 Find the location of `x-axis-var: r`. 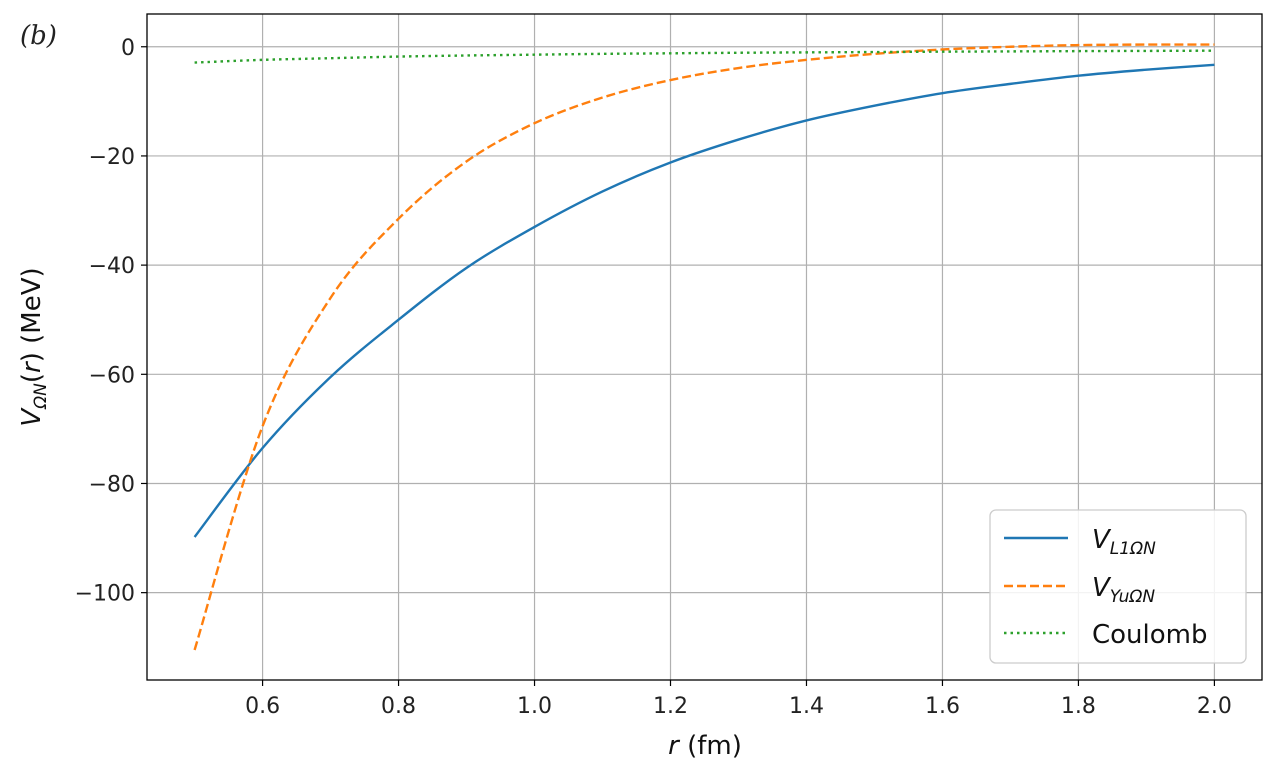

x-axis-var: r is located at coordinates (674, 746).